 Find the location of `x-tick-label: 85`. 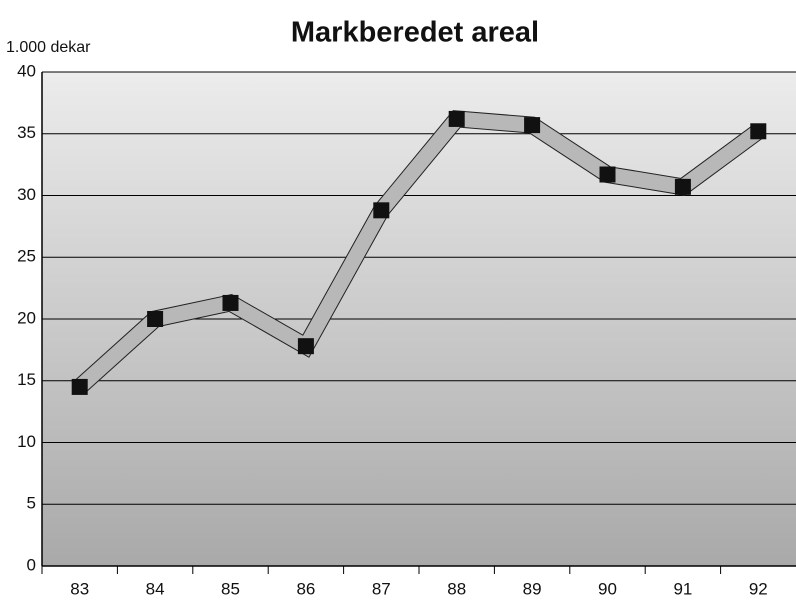

x-tick-label: 85 is located at coordinates (230, 588).